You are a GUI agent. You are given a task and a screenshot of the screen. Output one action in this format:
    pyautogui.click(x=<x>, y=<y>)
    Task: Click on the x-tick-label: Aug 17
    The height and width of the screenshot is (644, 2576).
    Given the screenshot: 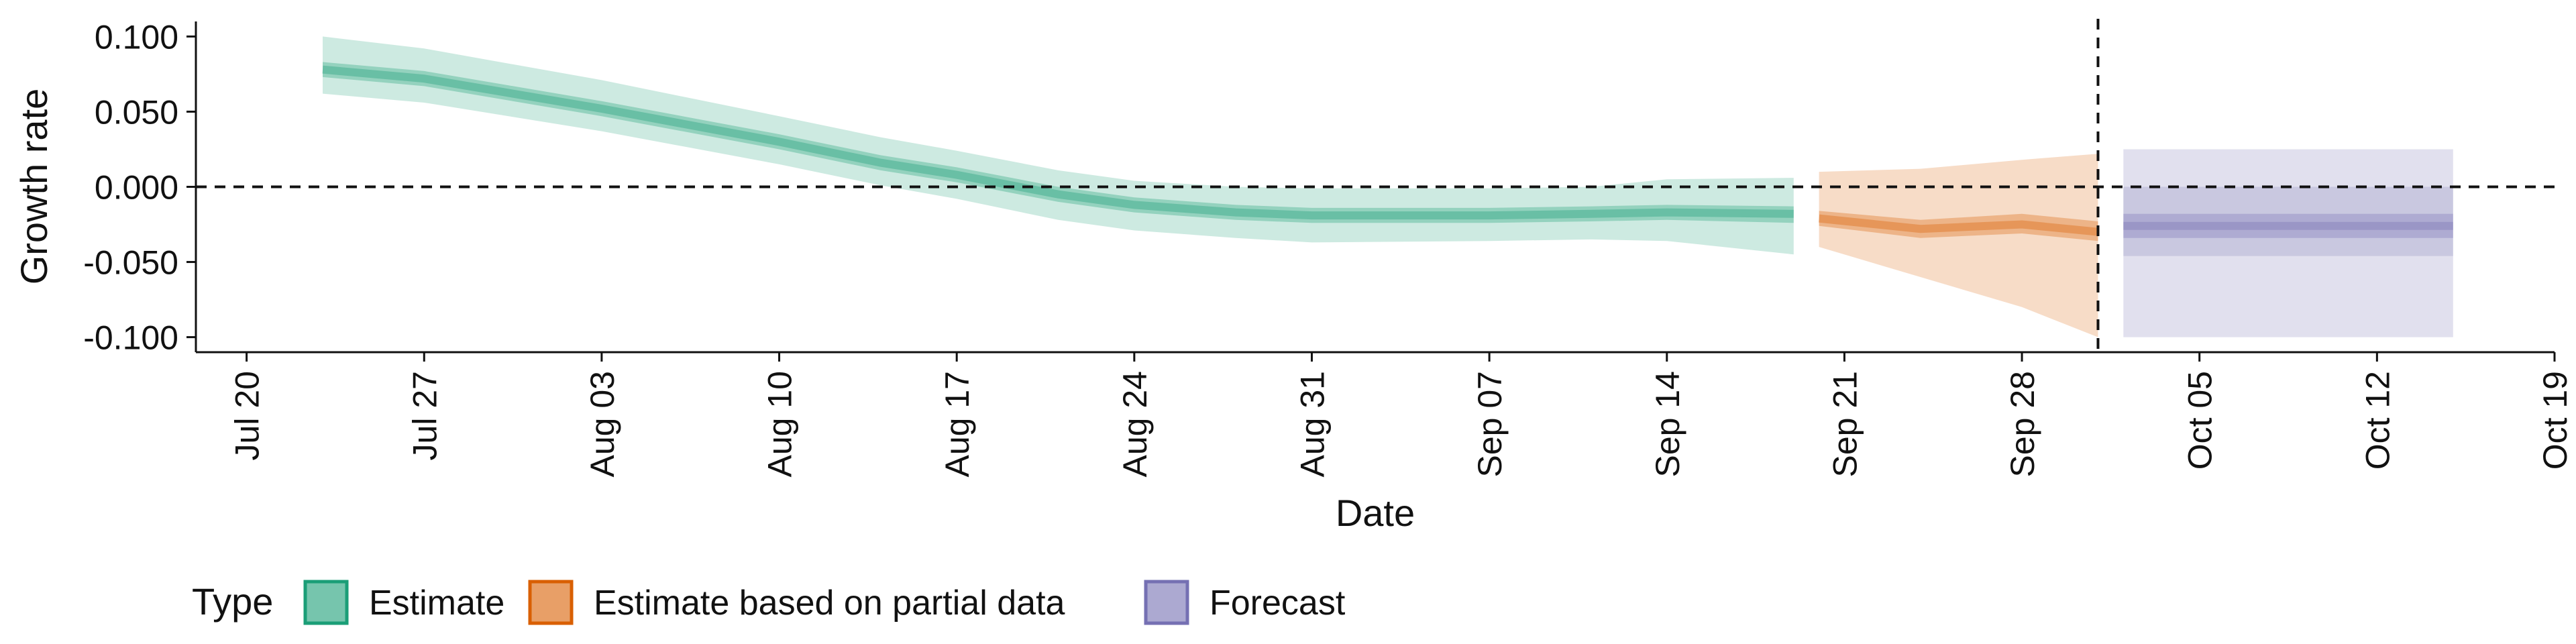 What is the action you would take?
    pyautogui.click(x=957, y=424)
    